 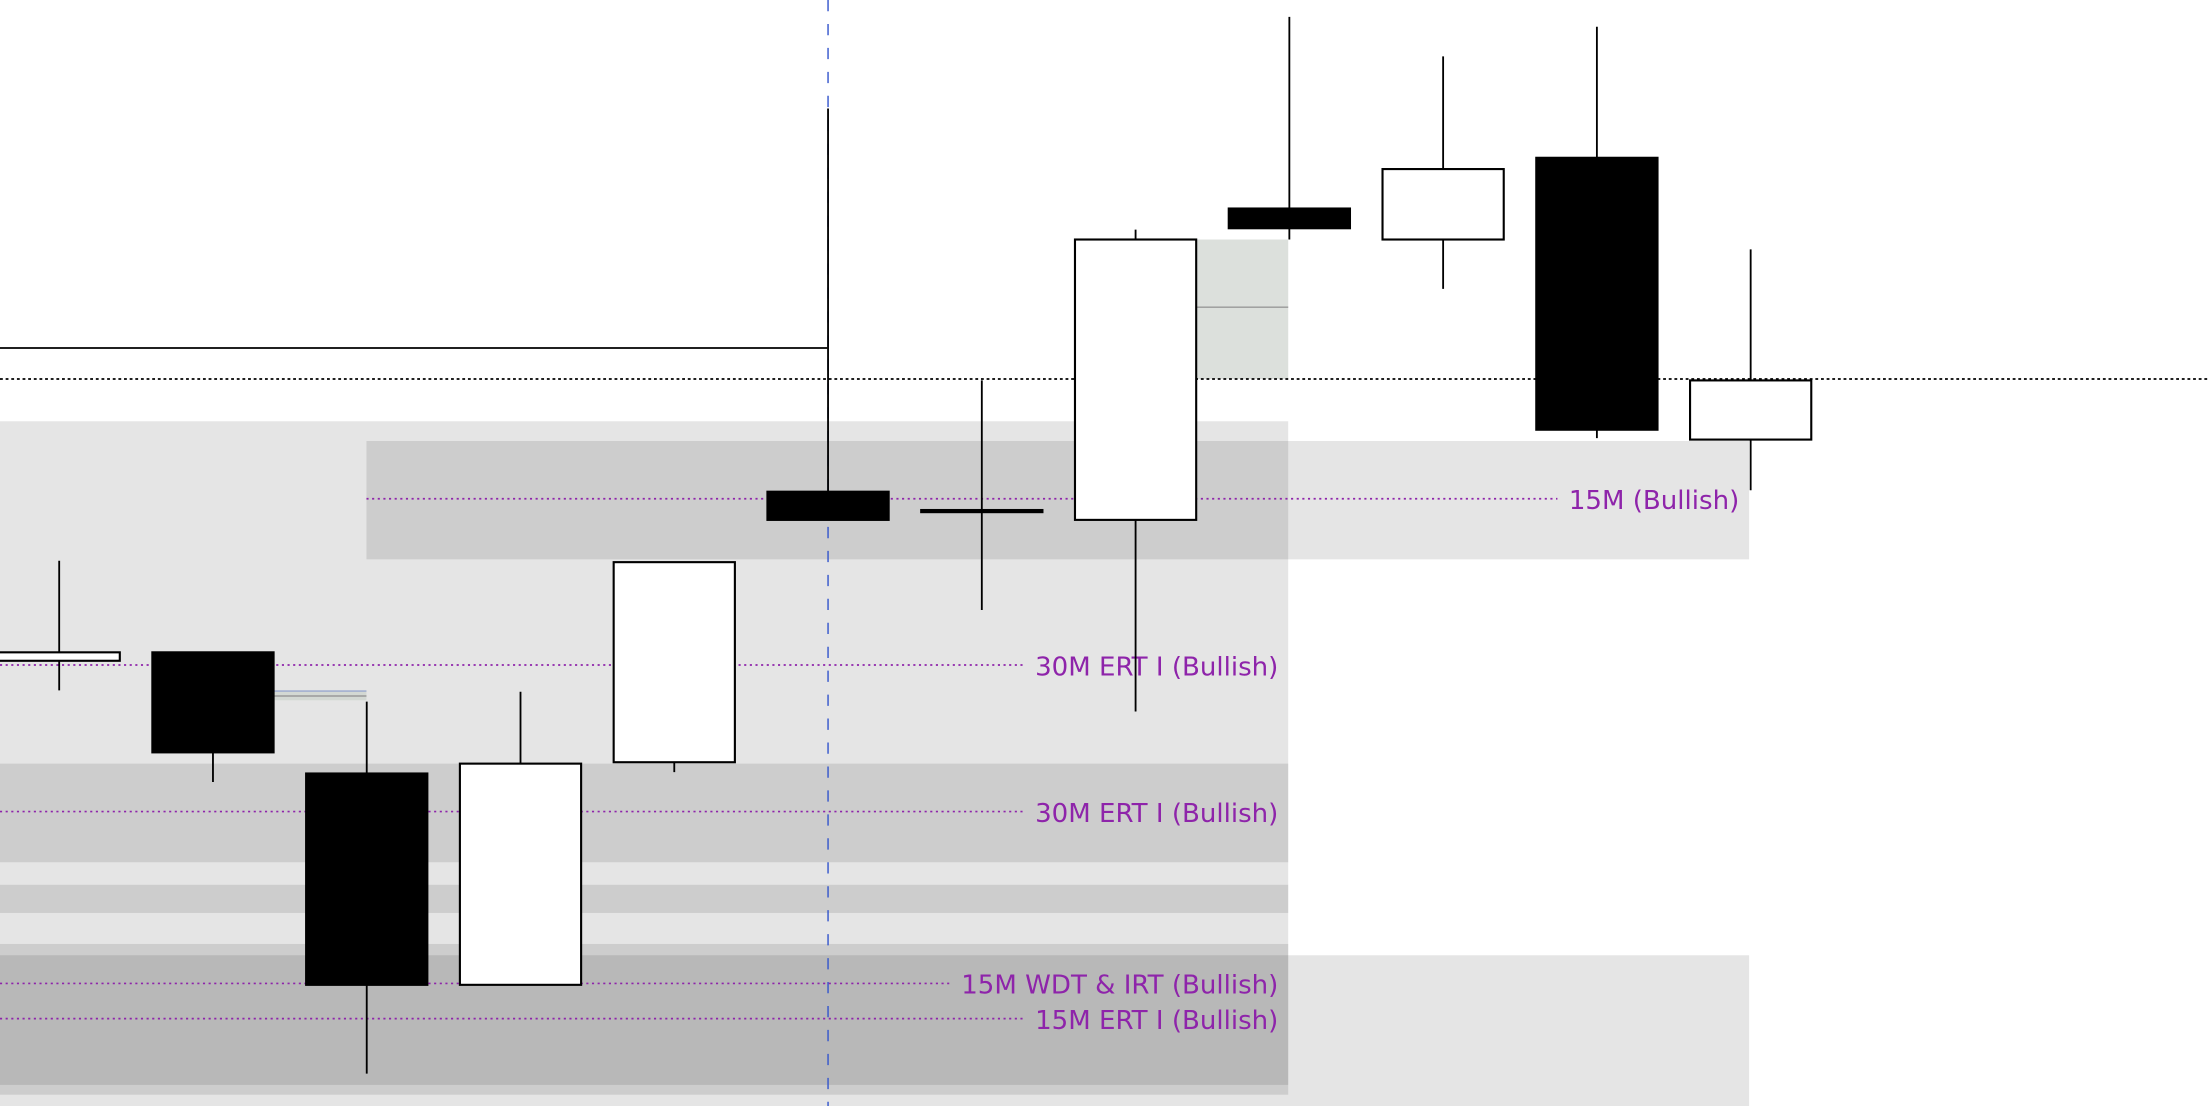 I want to click on zone-bottom, so click(x=644, y=1014).